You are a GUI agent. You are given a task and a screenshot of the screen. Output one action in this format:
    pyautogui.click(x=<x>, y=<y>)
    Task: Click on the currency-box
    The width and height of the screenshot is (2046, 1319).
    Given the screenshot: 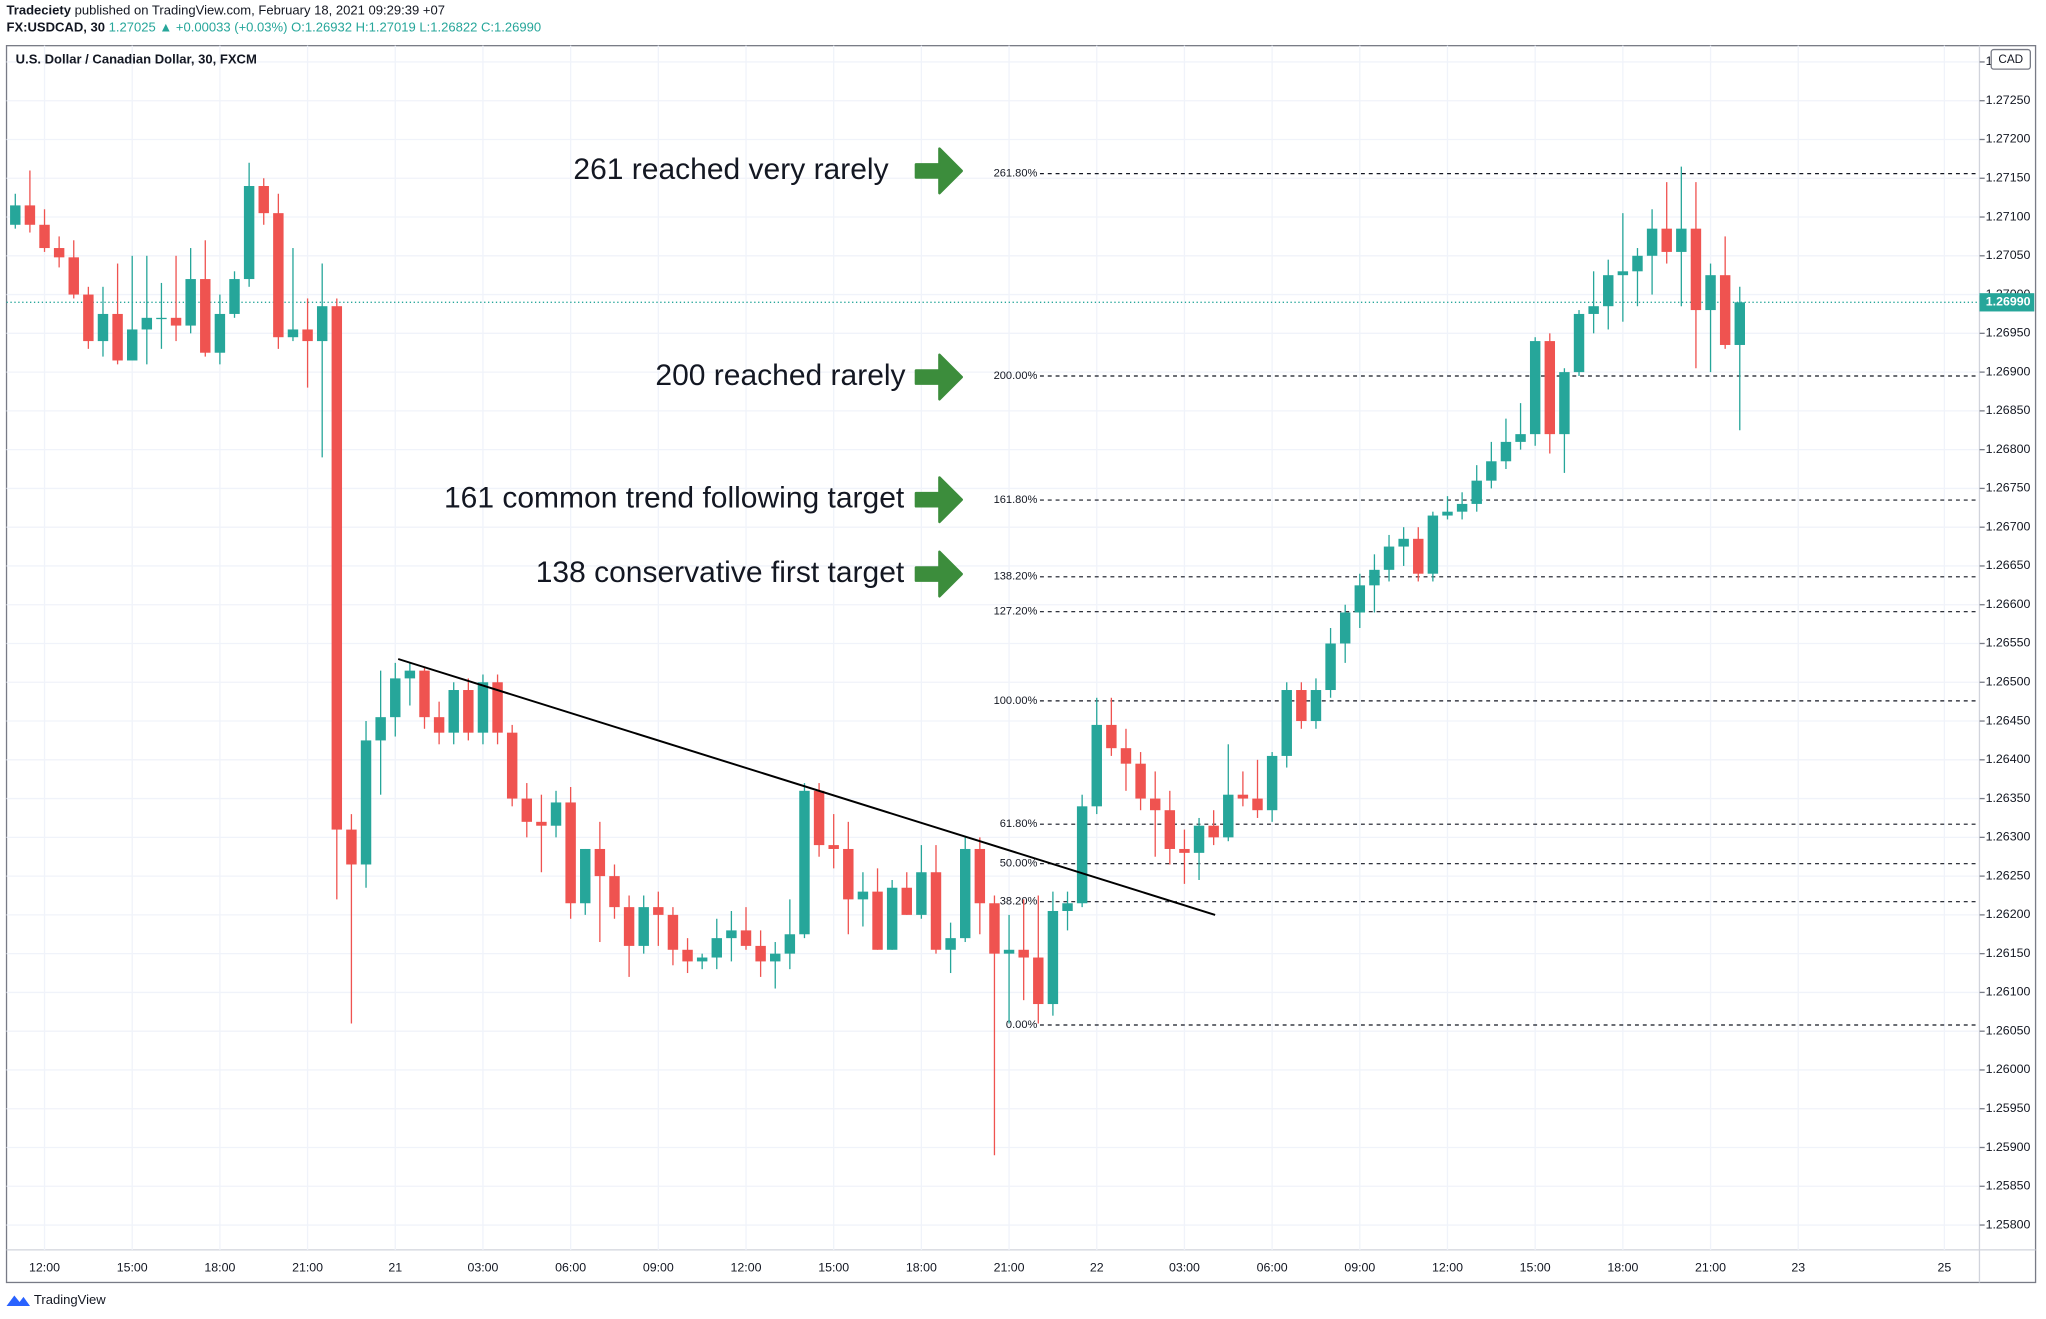 What is the action you would take?
    pyautogui.click(x=2010, y=59)
    